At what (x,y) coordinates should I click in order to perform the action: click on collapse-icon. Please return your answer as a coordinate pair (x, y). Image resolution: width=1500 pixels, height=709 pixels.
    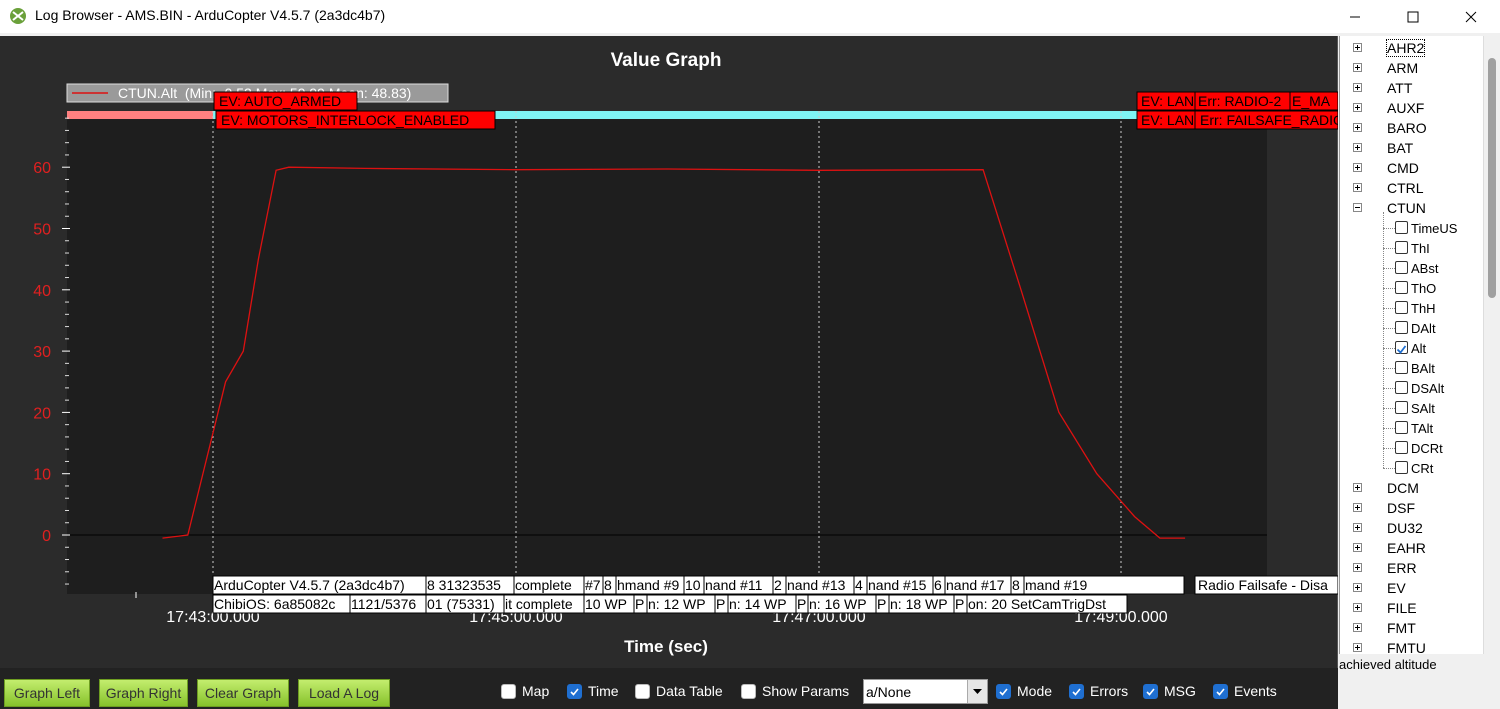
    Looking at the image, I should click on (1357, 207).